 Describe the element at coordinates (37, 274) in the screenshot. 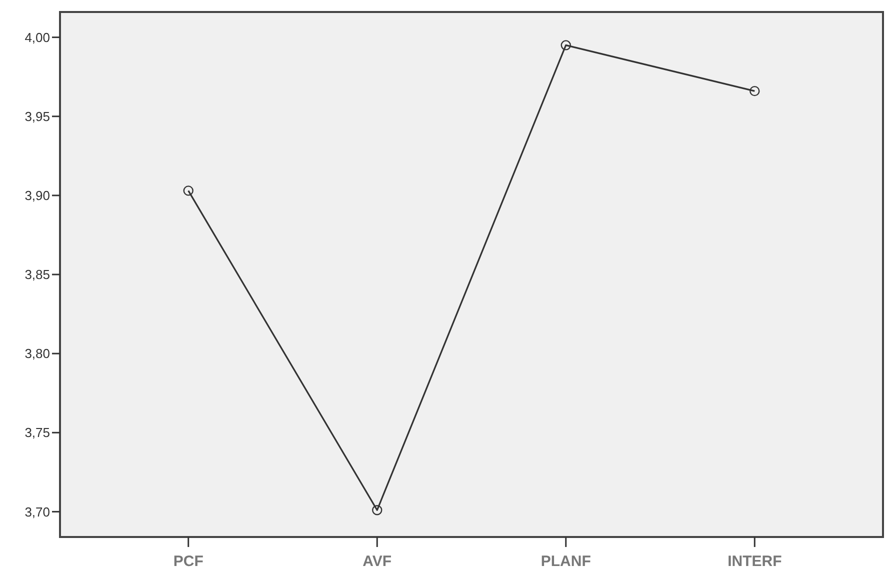

I see `y-tick-label: 3,85` at that location.